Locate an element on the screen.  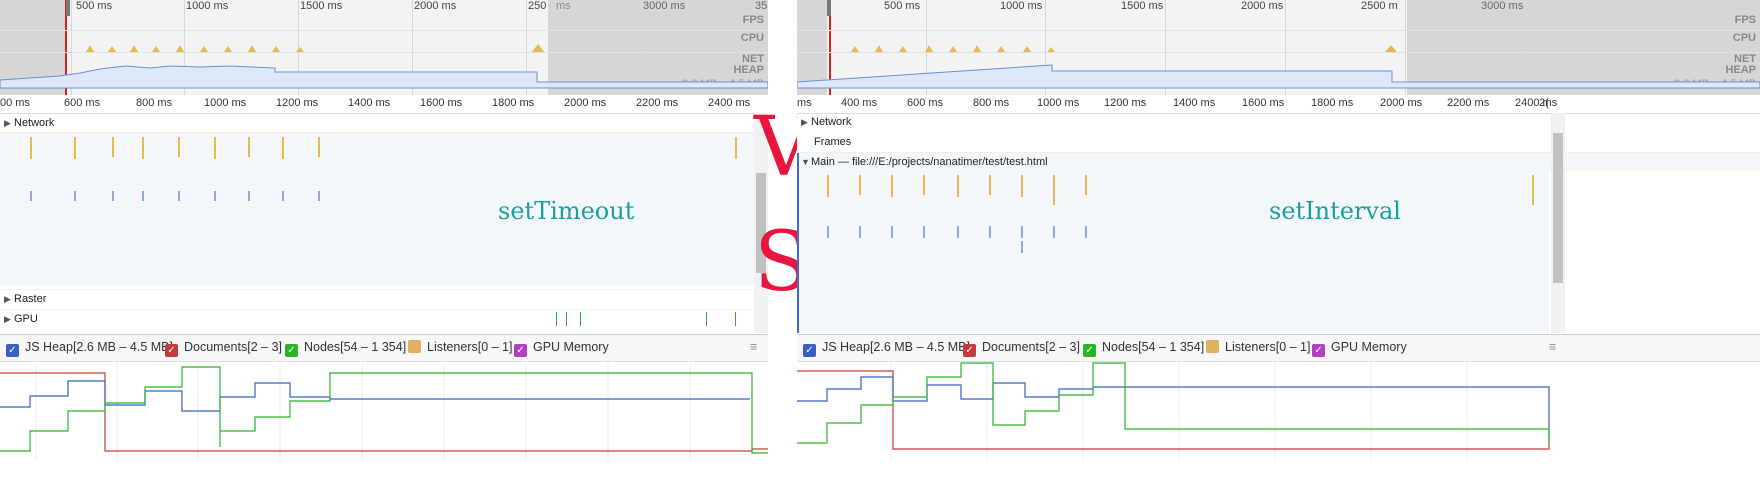
ruler-tick: 1400 ms is located at coordinates (369, 103).